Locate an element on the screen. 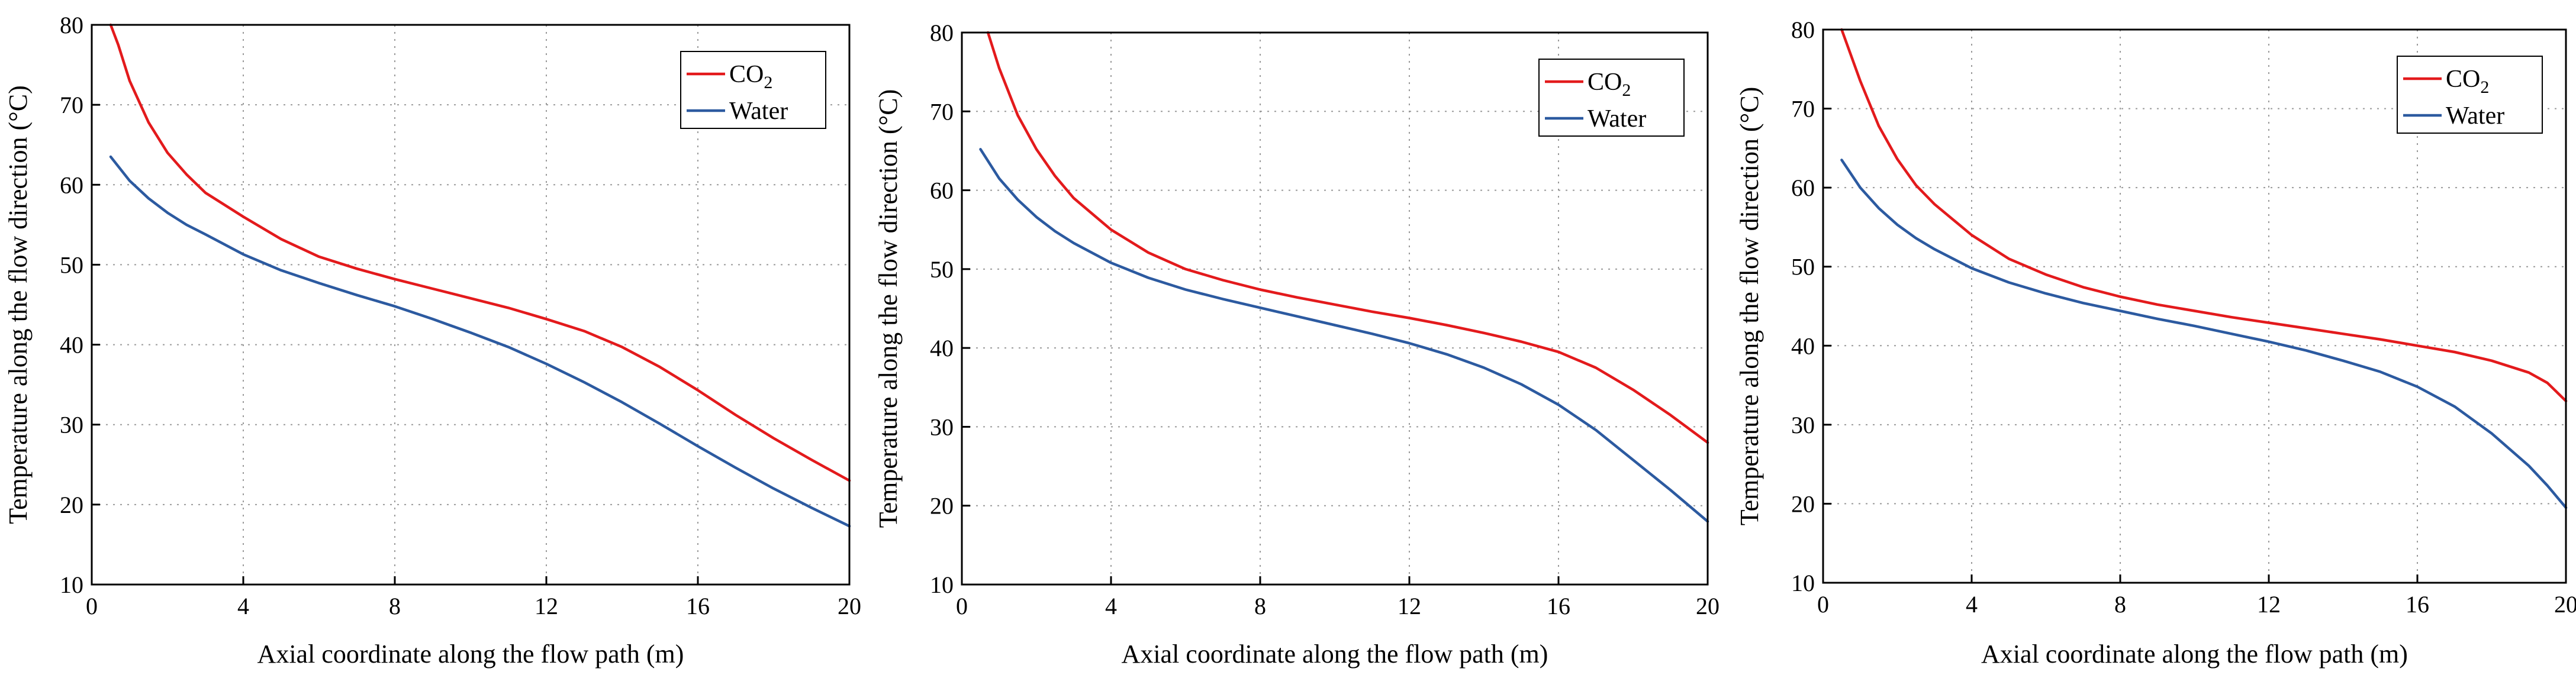 Image resolution: width=2576 pixels, height=678 pixels. series-line-water is located at coordinates (2204, 334).